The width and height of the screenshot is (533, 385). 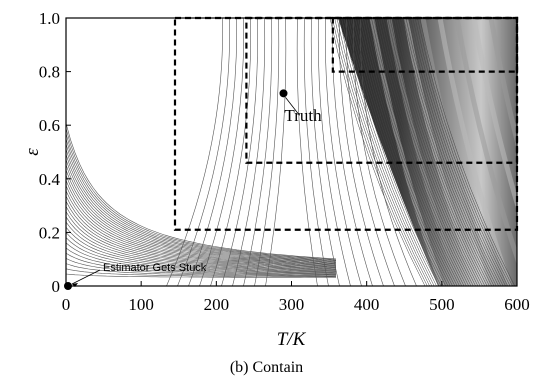 What do you see at coordinates (50, 179) in the screenshot?
I see `y-tick-label: 0.4` at bounding box center [50, 179].